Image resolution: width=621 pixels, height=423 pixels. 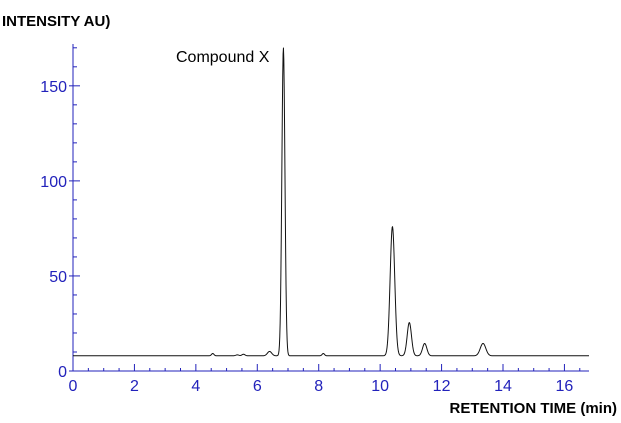 What do you see at coordinates (62, 372) in the screenshot?
I see `y-tick-label: 0` at bounding box center [62, 372].